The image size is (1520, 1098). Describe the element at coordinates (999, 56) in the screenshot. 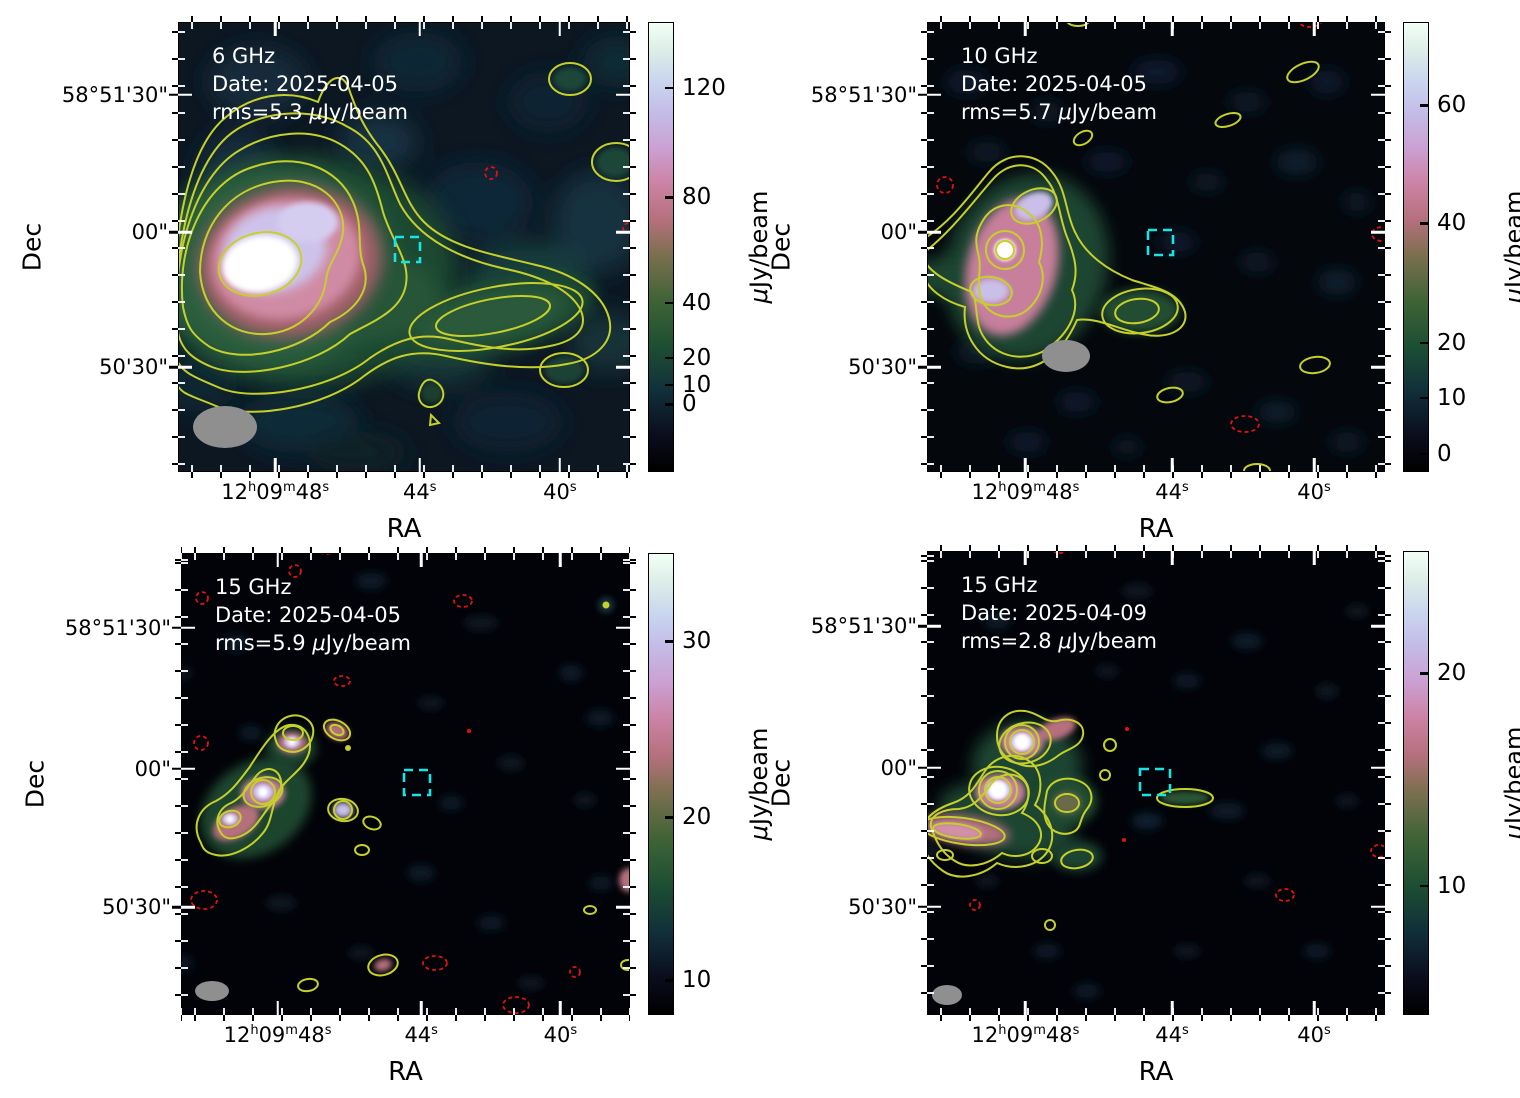

I see `frequency-label: 10 GHz` at that location.